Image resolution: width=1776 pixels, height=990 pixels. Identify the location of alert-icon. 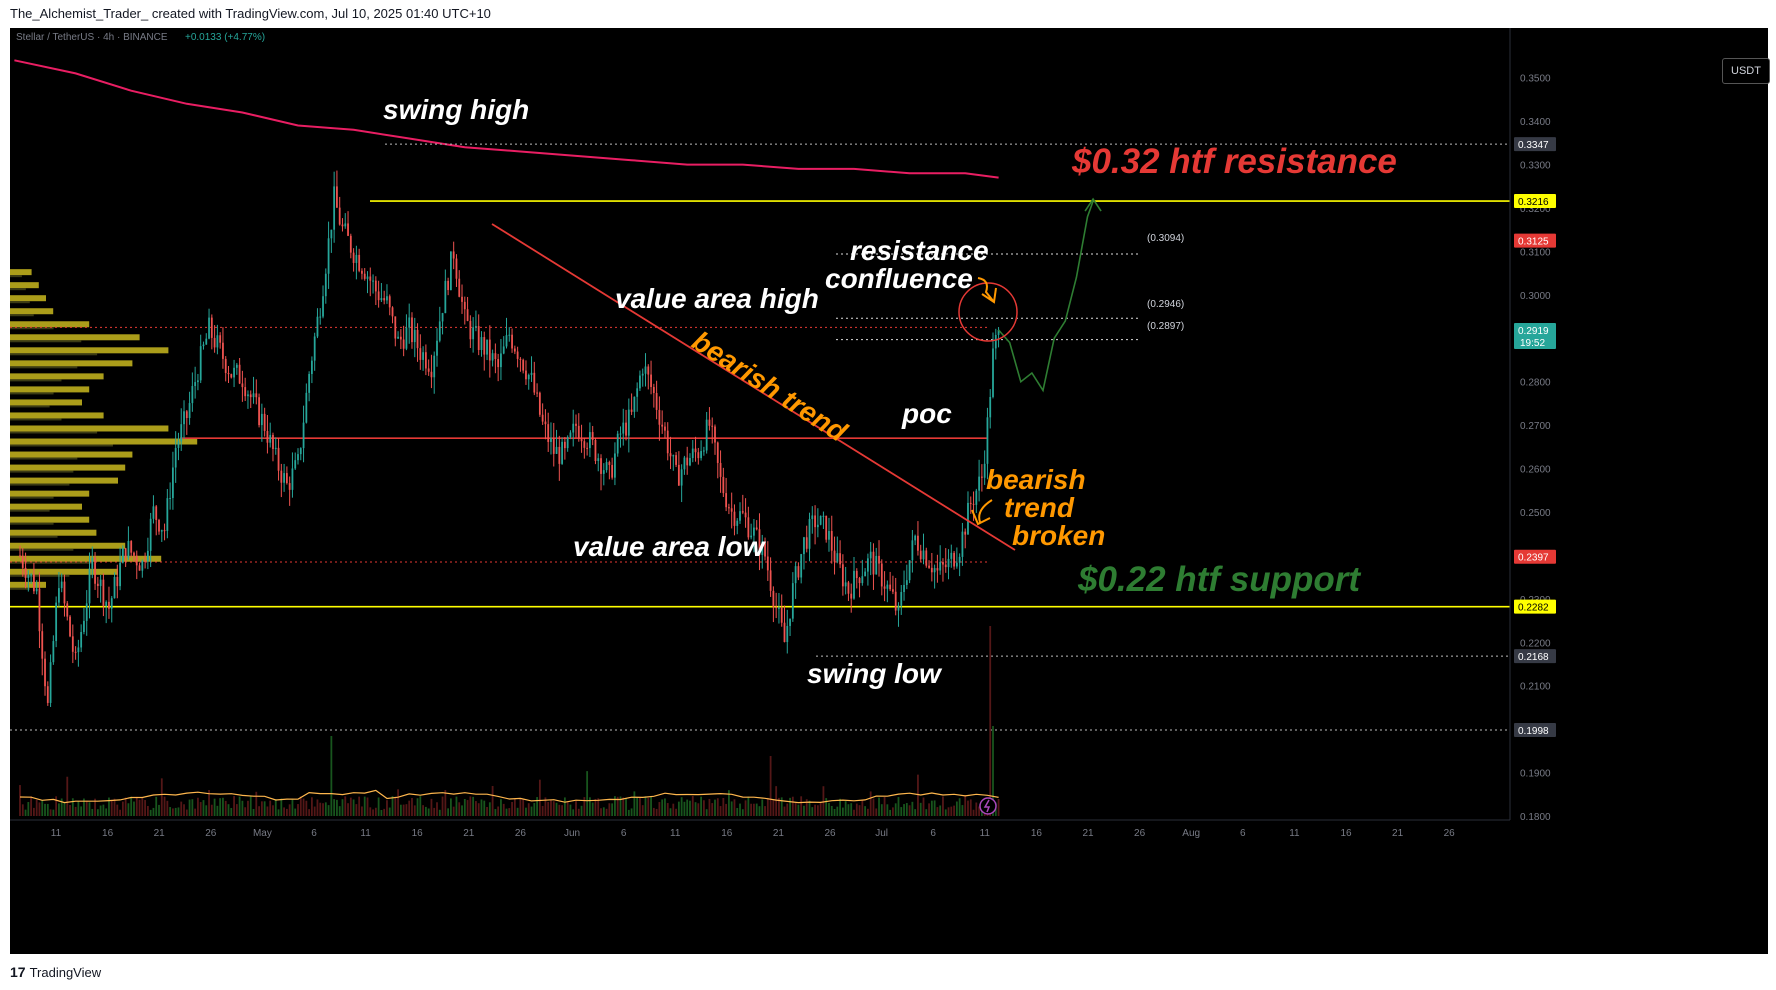
(988, 806).